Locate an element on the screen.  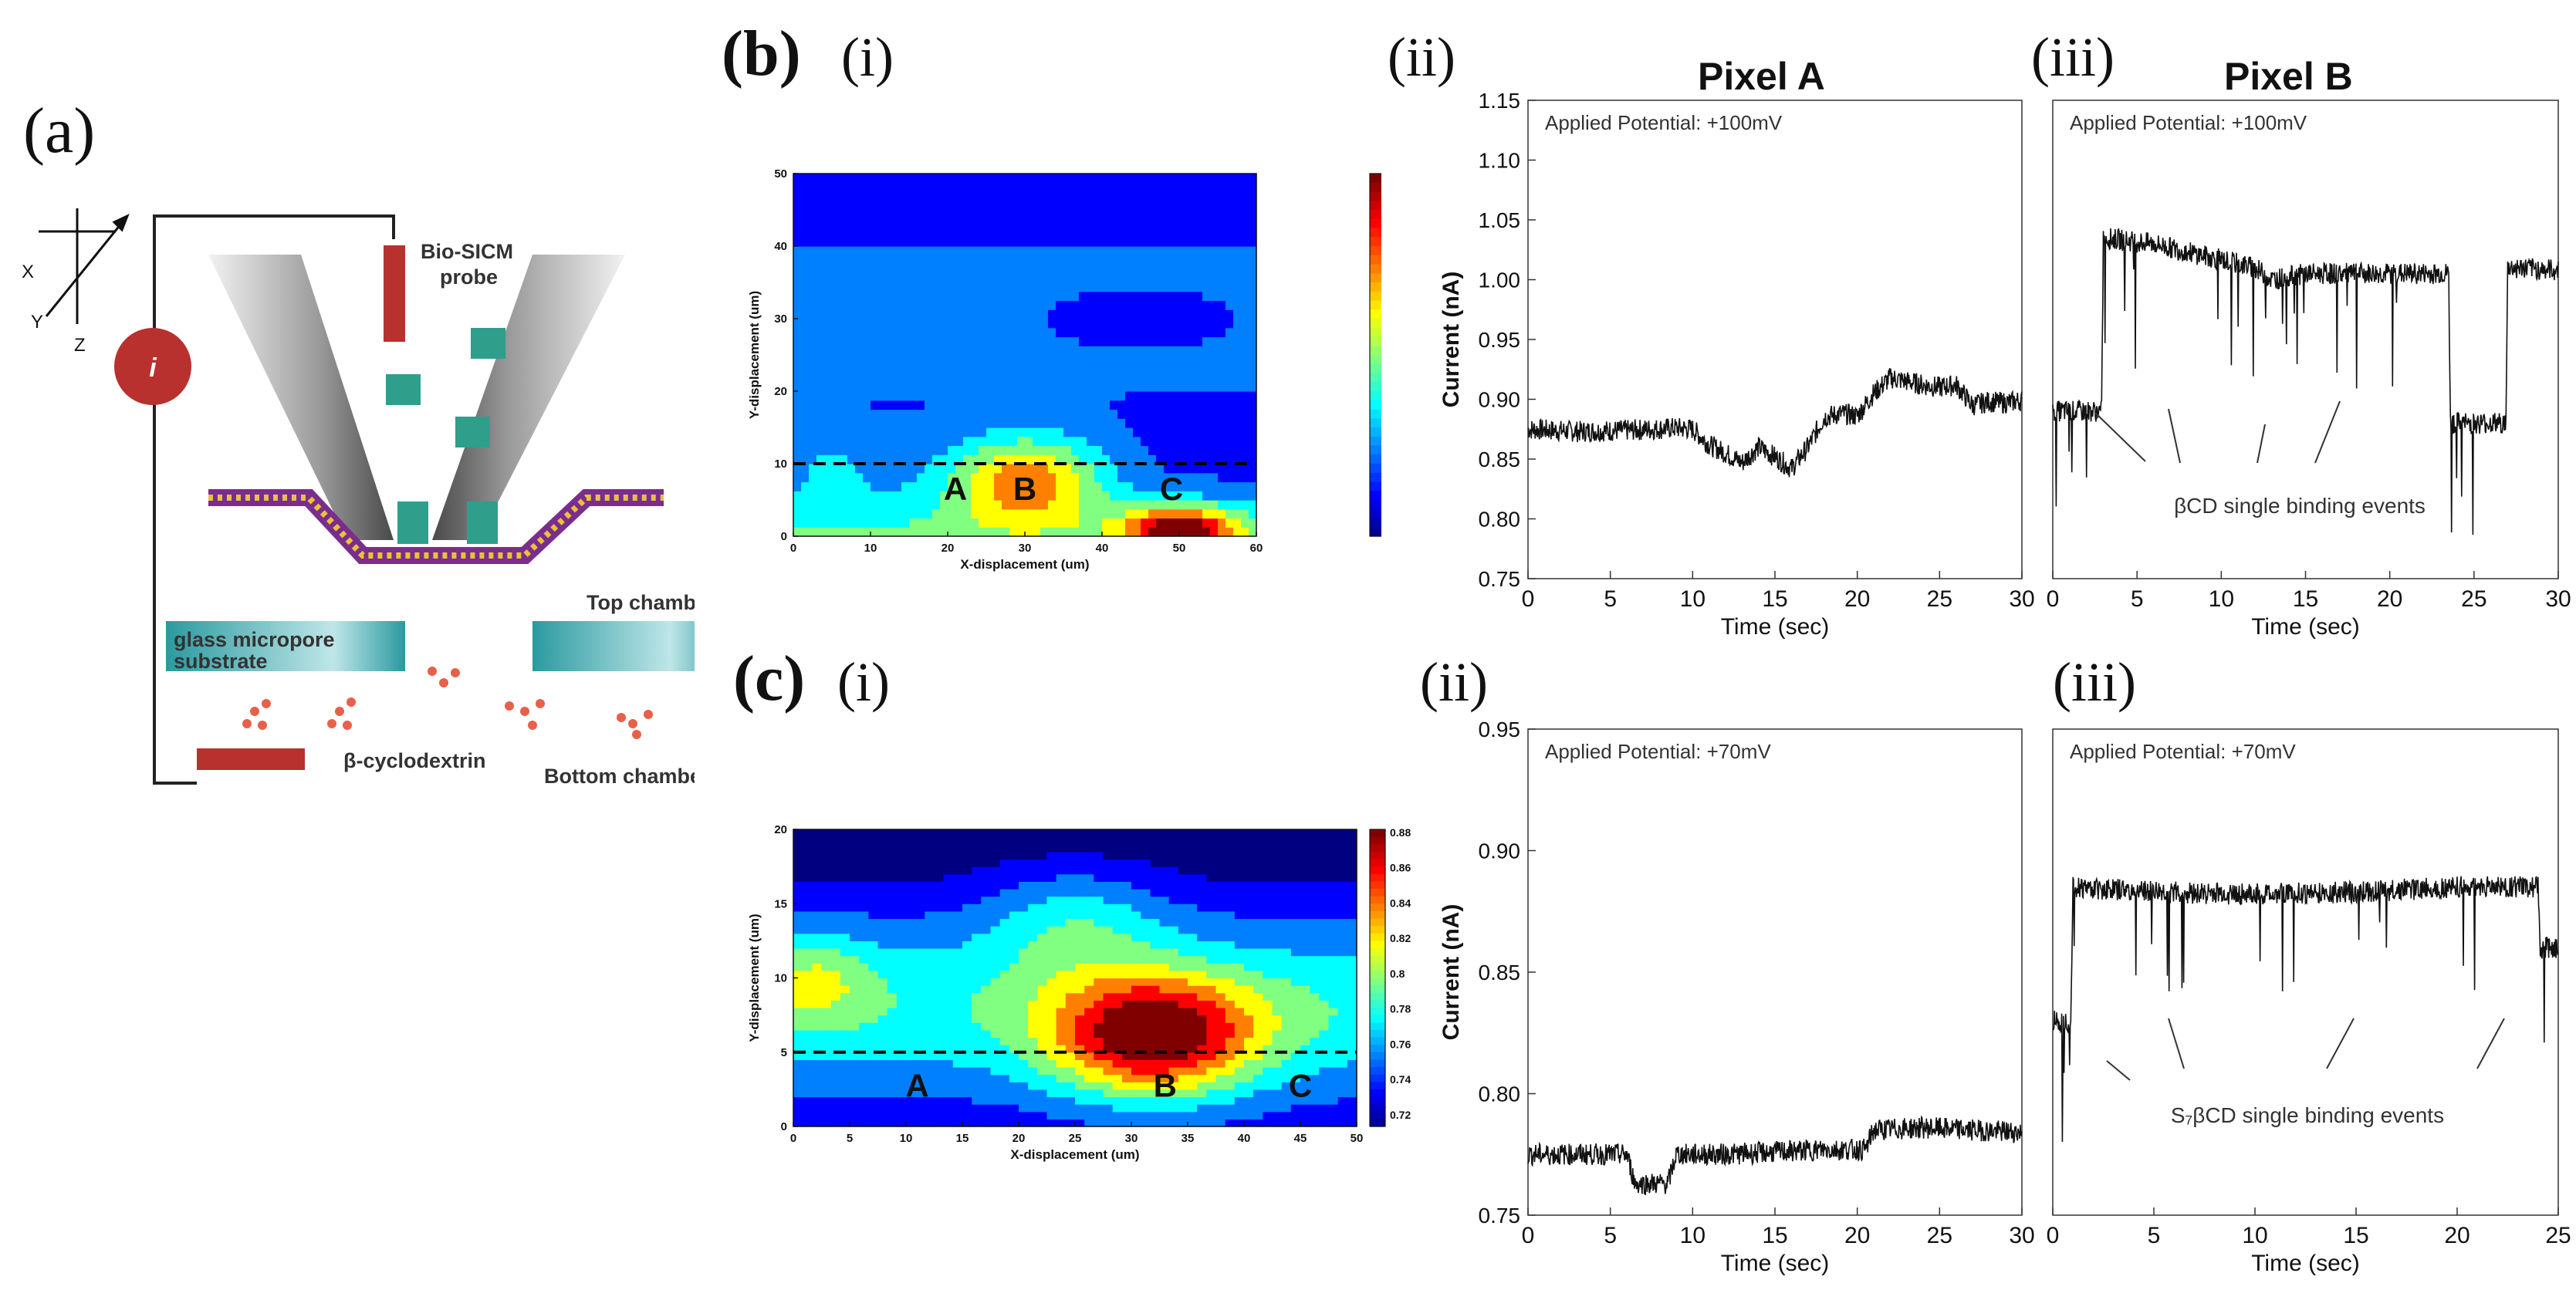
top-electrode is located at coordinates (394, 293).